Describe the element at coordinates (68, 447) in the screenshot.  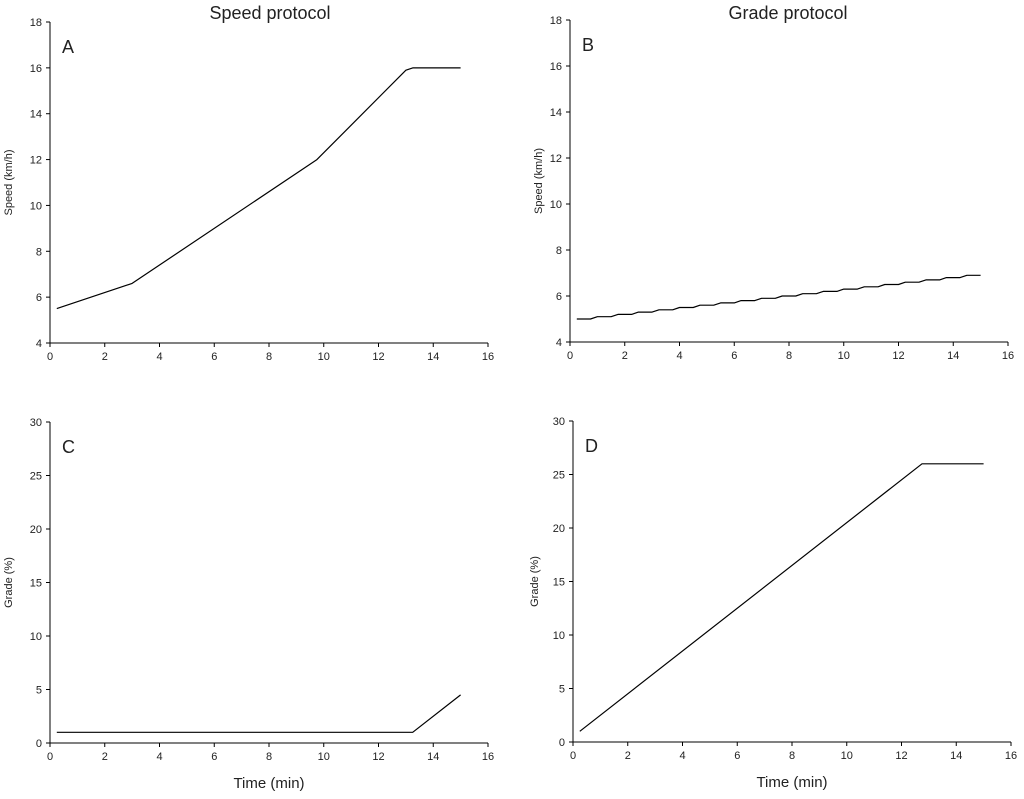
I see `panel-label: C` at that location.